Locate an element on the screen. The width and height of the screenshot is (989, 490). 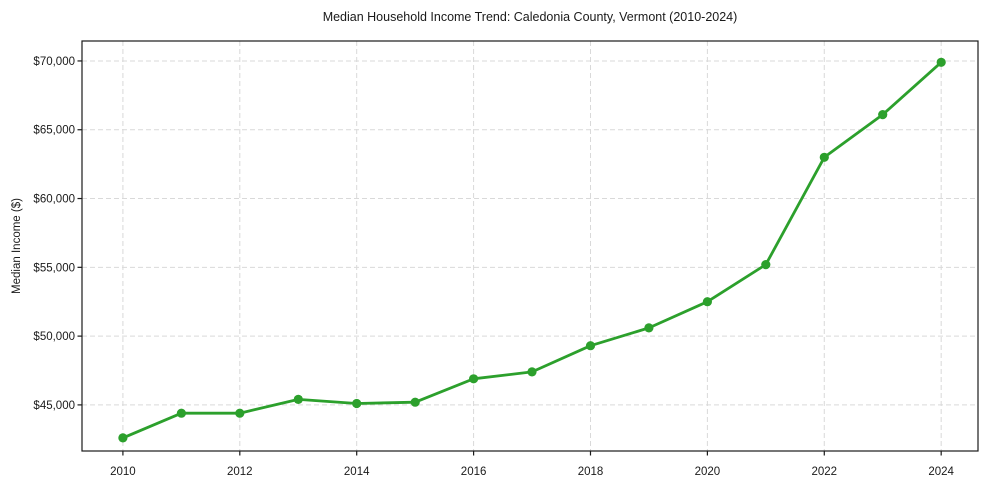
x-tick-label: 2014 is located at coordinates (357, 472).